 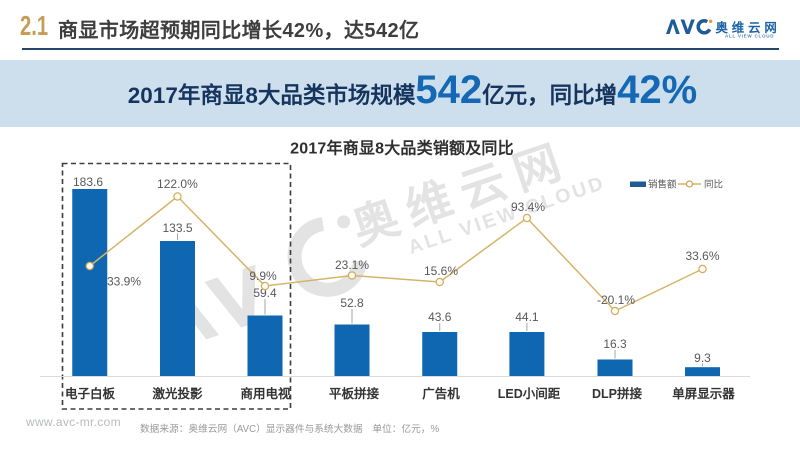 What do you see at coordinates (702, 358) in the screenshot?
I see `svg-text: 9.3` at bounding box center [702, 358].